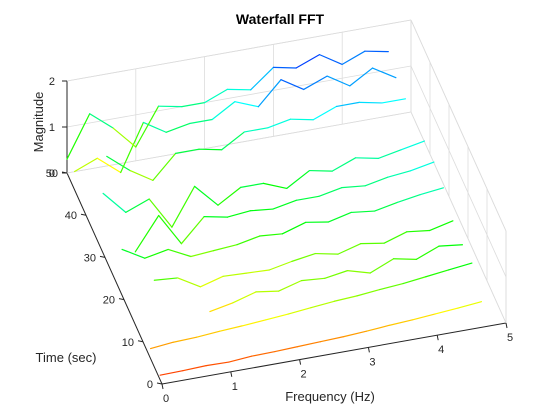 This screenshot has width=560, height=420. What do you see at coordinates (334, 353) in the screenshot?
I see `x-axis-line` at bounding box center [334, 353].